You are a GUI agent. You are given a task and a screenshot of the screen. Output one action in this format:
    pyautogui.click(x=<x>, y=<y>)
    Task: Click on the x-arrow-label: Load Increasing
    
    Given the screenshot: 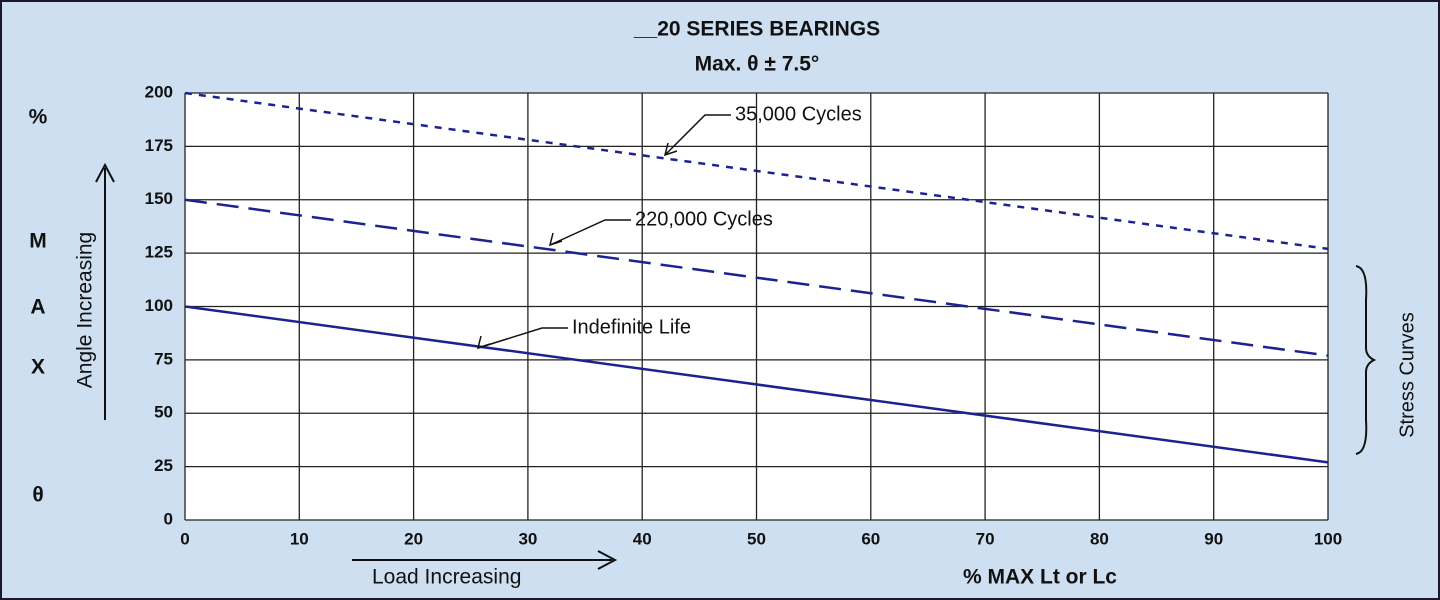 What is the action you would take?
    pyautogui.click(x=446, y=577)
    